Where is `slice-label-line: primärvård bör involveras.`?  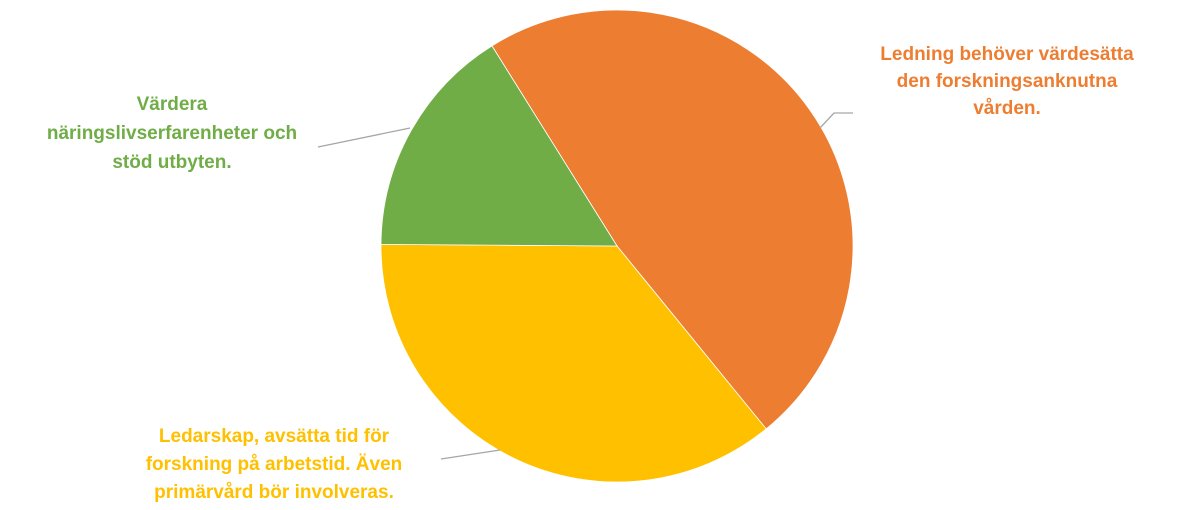
slice-label-line: primärvård bör involveras. is located at coordinates (274, 492).